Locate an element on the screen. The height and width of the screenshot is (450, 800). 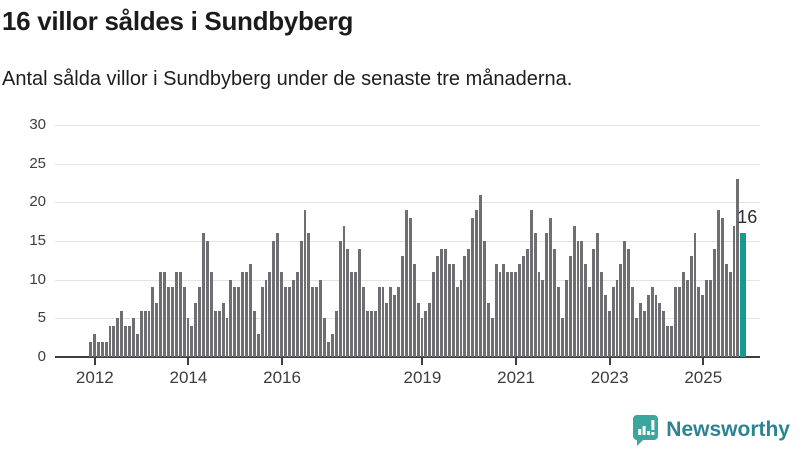
y-axis-tick-label: 15 is located at coordinates (37, 240).